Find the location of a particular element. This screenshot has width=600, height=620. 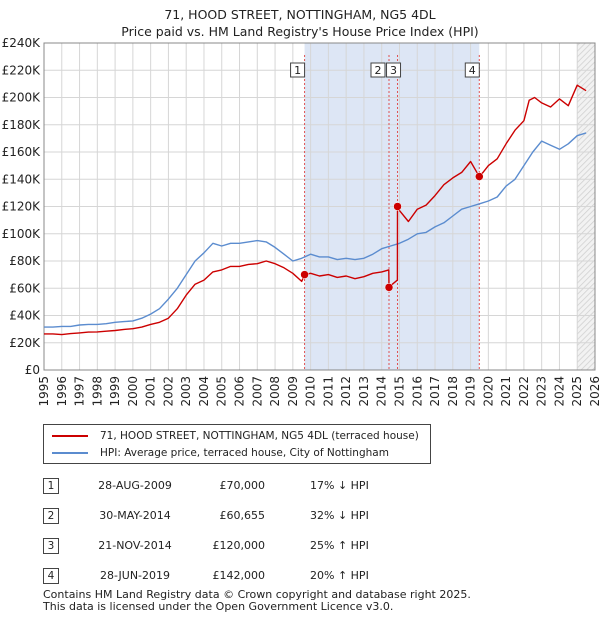

y-tick-label: £200K is located at coordinates (22, 98).